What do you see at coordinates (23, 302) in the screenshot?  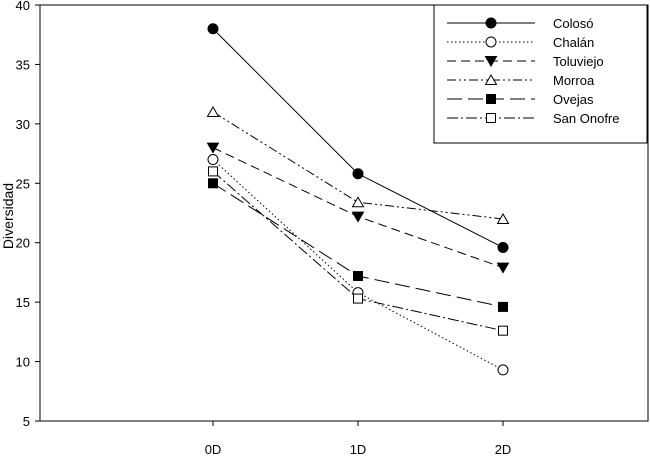 I see `y-tick-label: 15` at bounding box center [23, 302].